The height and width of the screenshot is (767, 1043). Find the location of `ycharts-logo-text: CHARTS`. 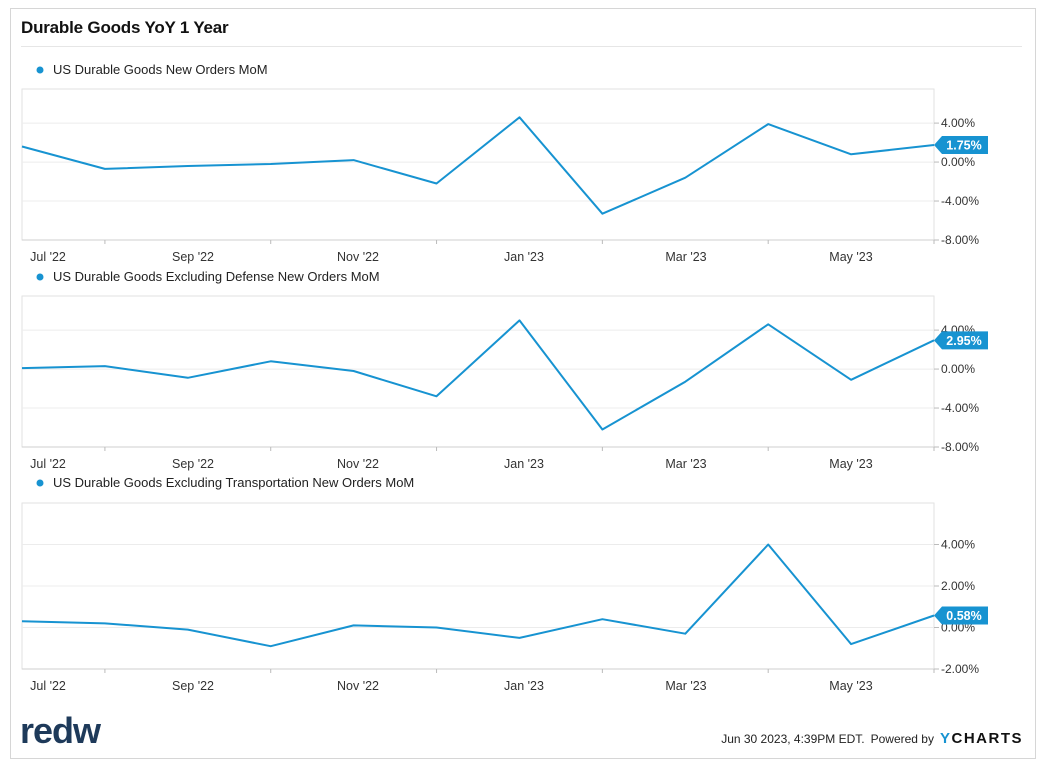

ycharts-logo-text: CHARTS is located at coordinates (987, 738).